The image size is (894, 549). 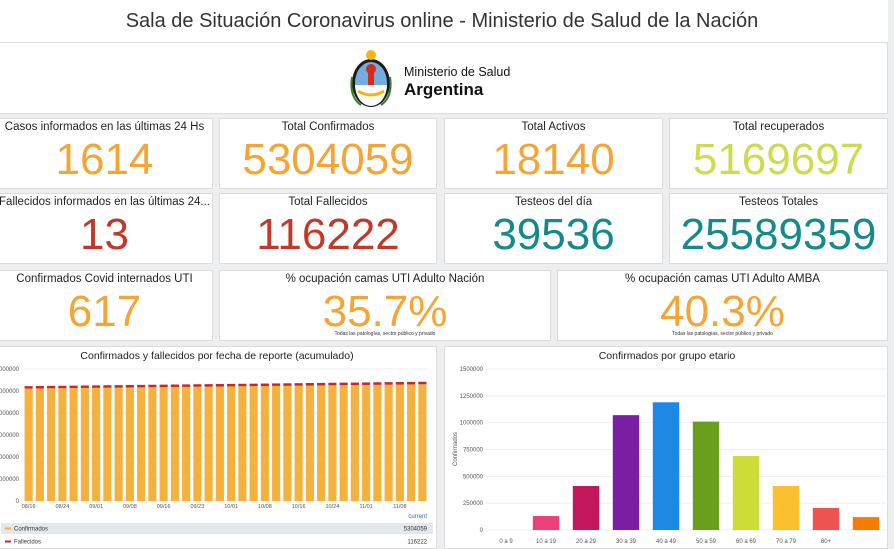 What do you see at coordinates (417, 543) in the screenshot?
I see `legend-value: 116222` at bounding box center [417, 543].